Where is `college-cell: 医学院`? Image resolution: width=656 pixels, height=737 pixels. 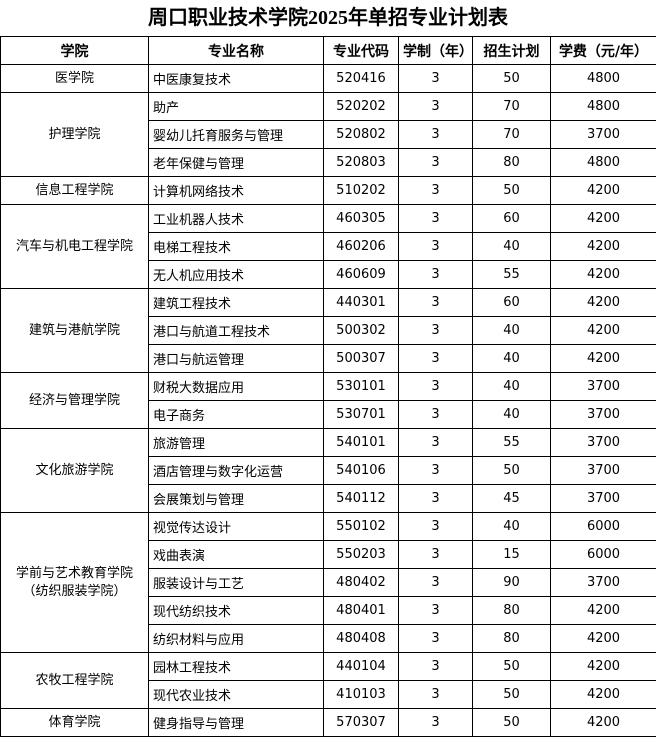
college-cell: 医学院 is located at coordinates (74, 78).